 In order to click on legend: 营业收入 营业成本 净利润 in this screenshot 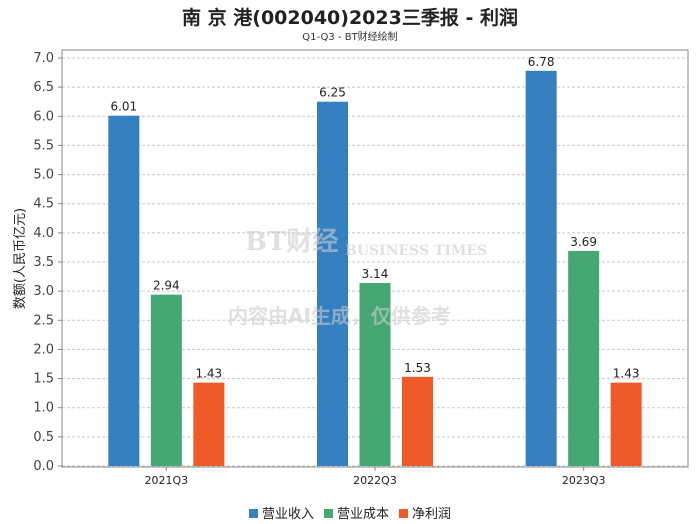, I will do `click(350, 512)`.